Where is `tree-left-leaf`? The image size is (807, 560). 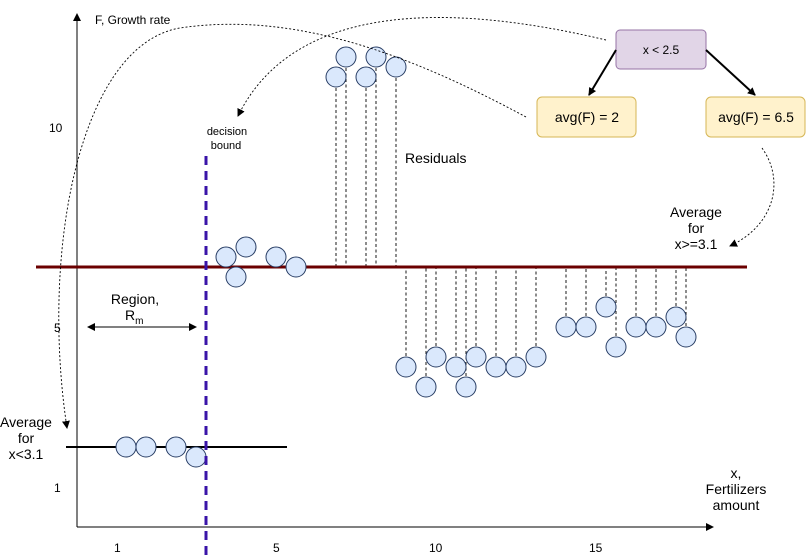
tree-left-leaf is located at coordinates (586, 117).